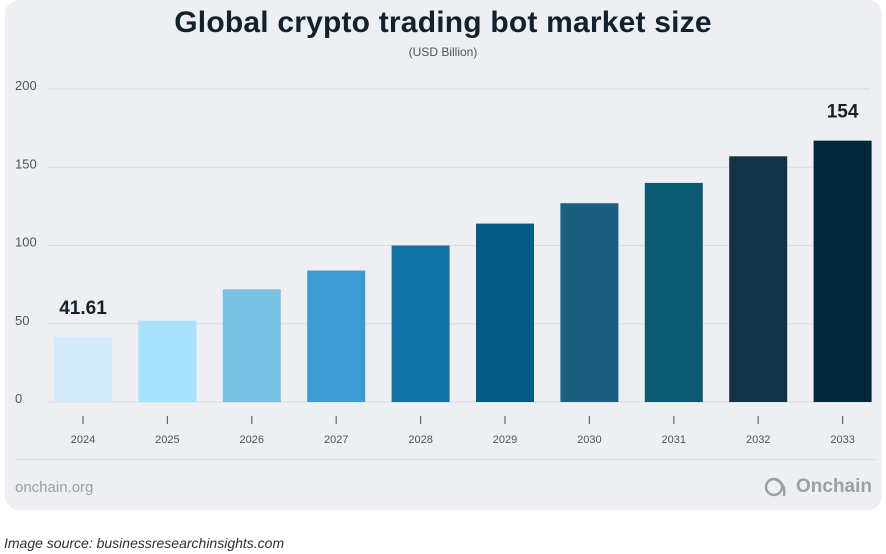 The width and height of the screenshot is (886, 554). I want to click on x-tick-label: 2032, so click(758, 440).